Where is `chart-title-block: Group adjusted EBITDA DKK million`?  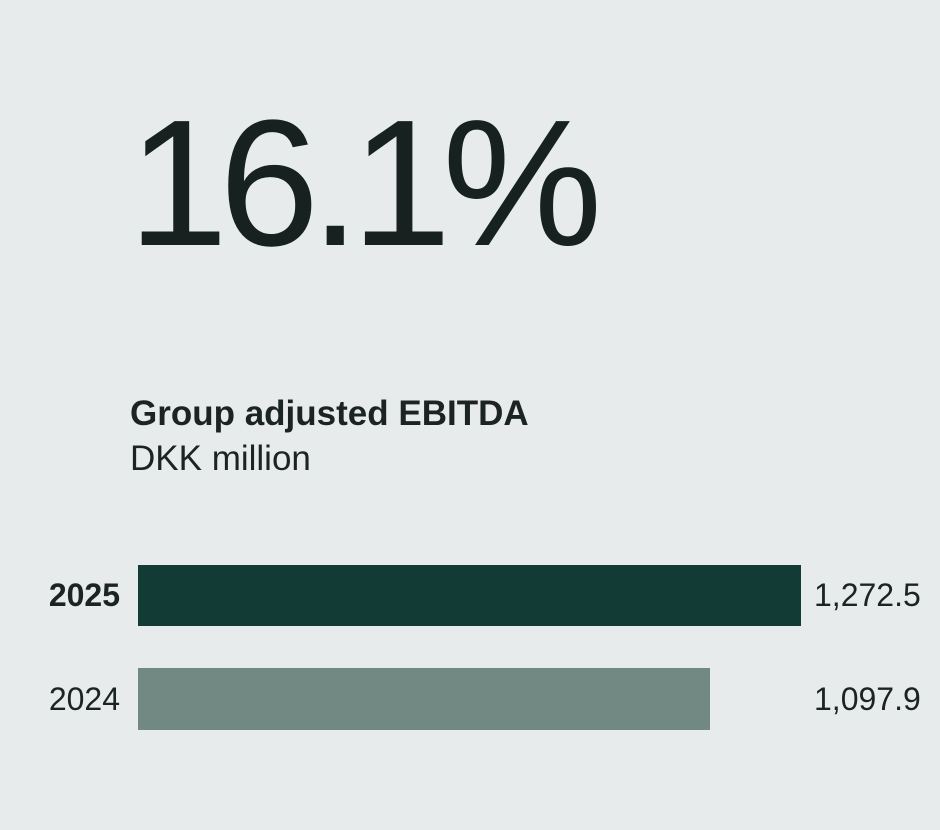 chart-title-block: Group adjusted EBITDA DKK million is located at coordinates (329, 436).